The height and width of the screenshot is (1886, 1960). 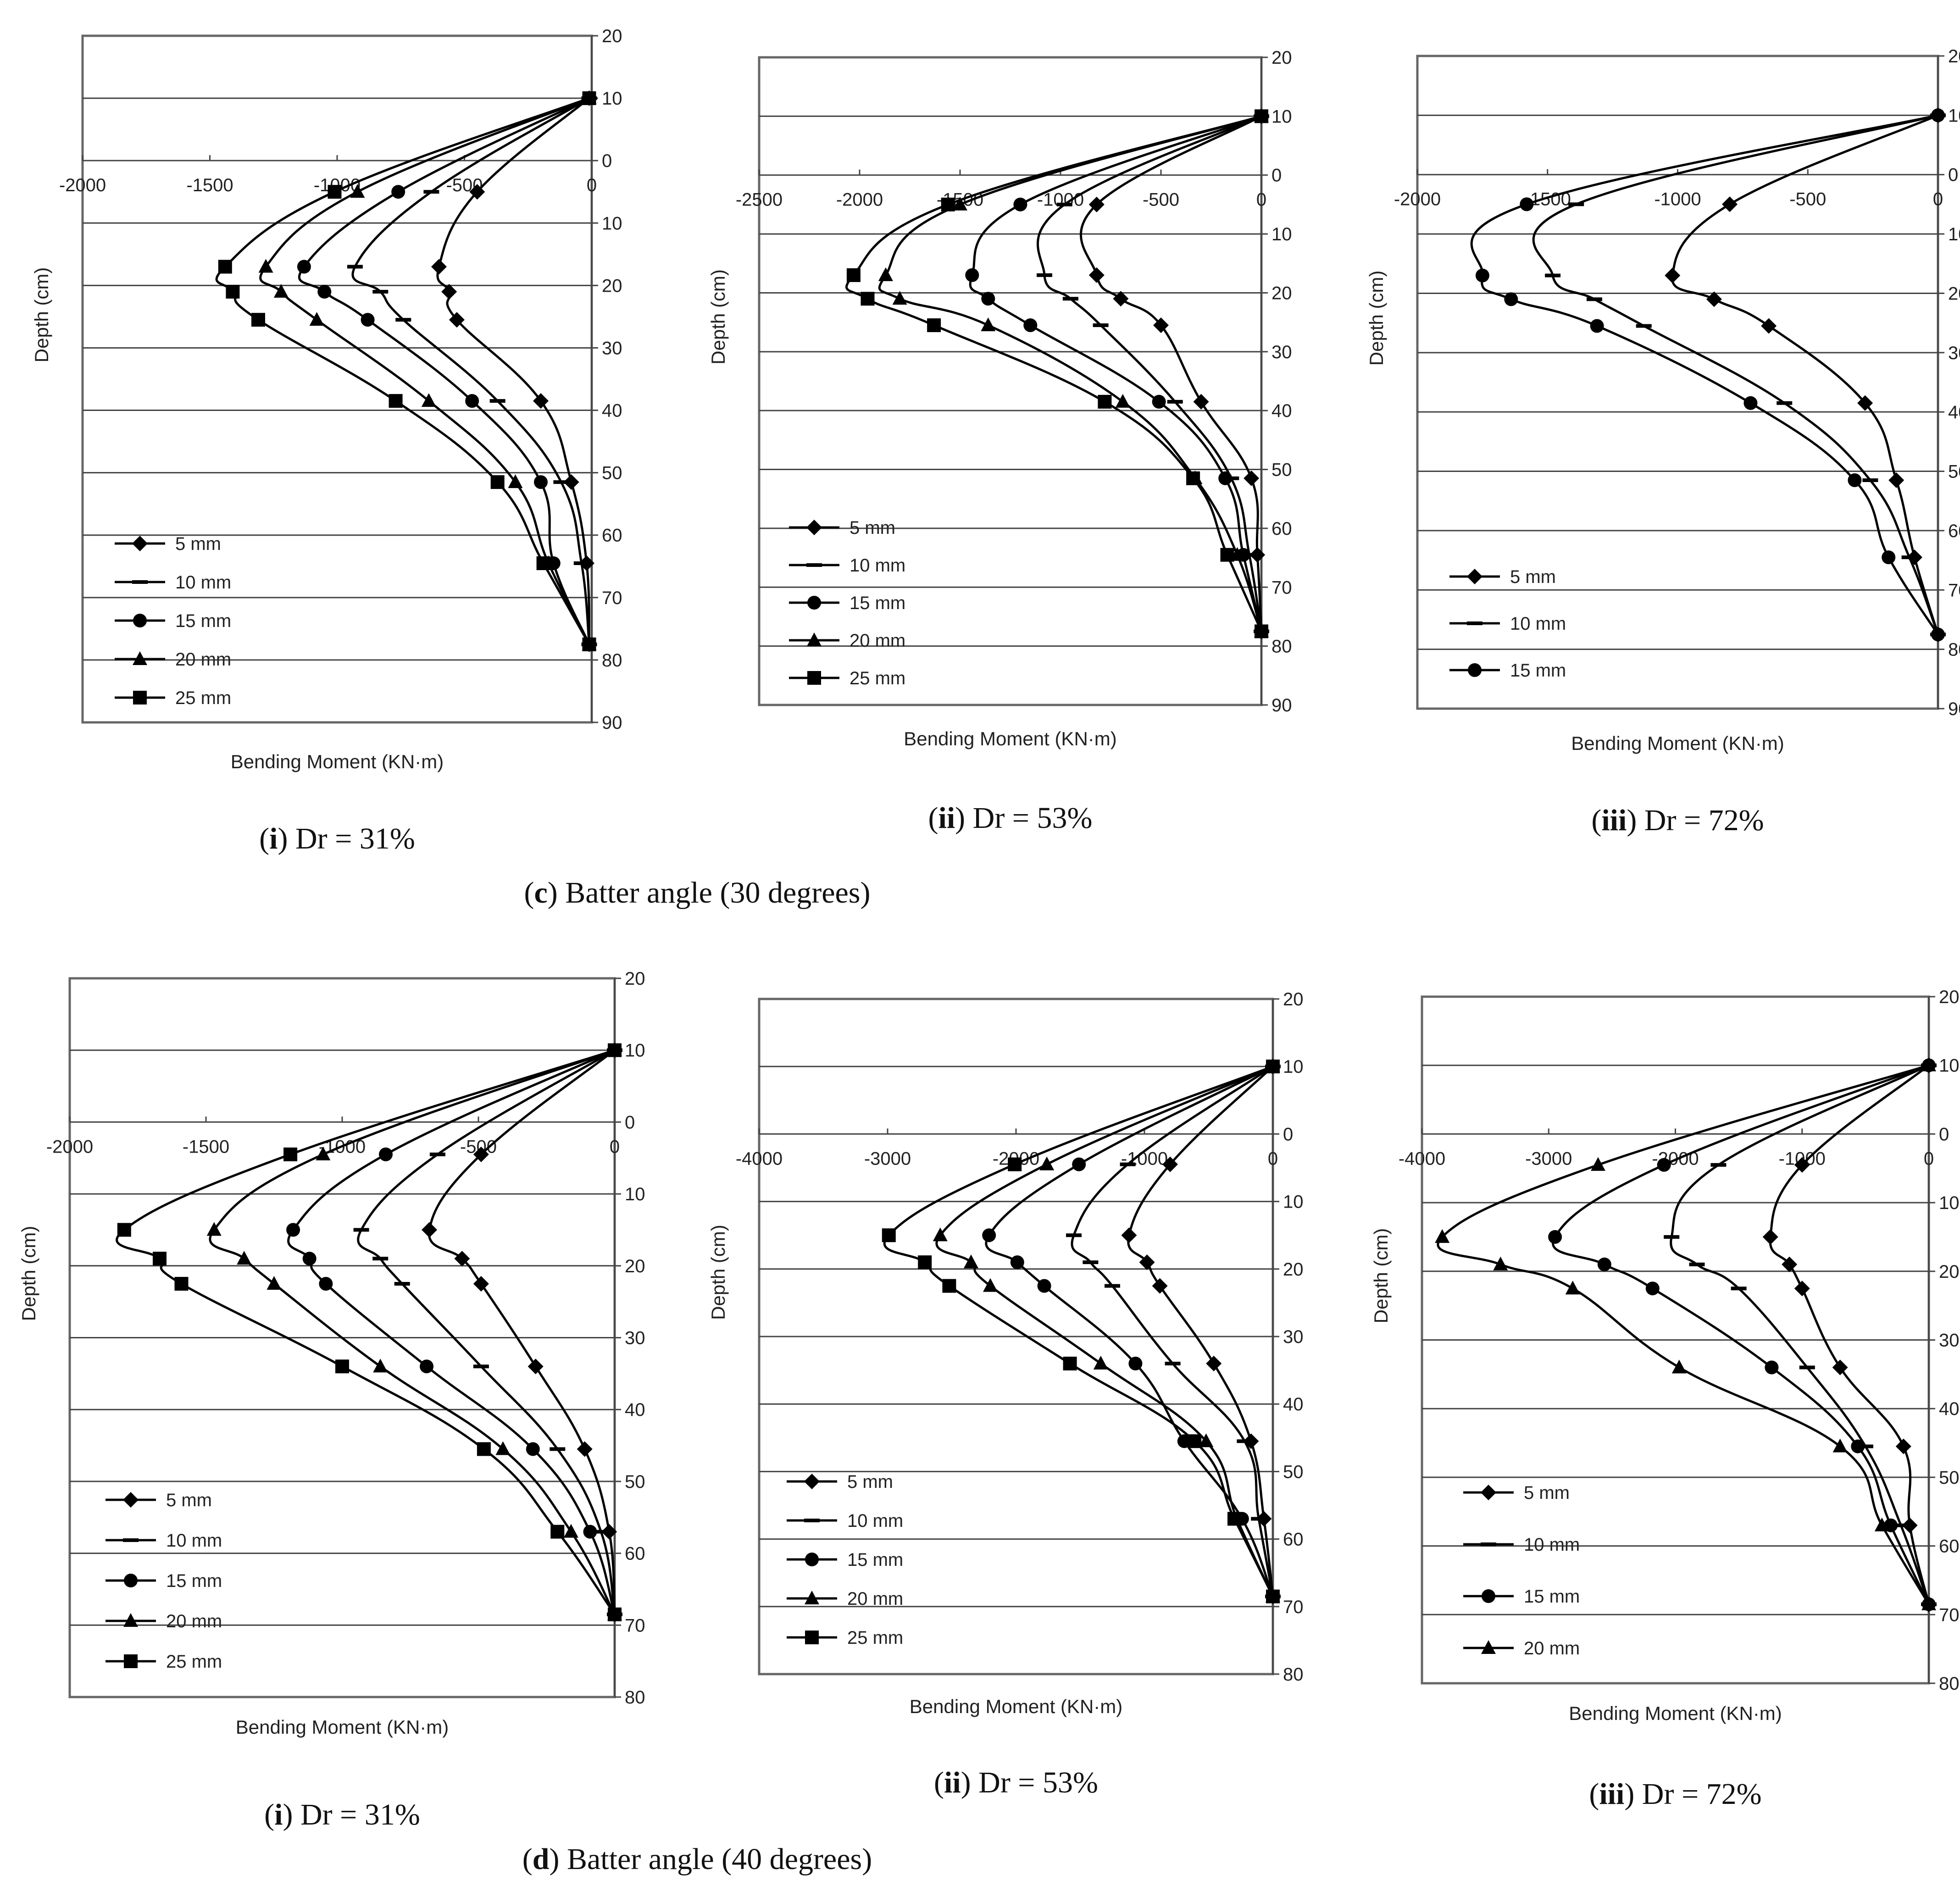 I want to click on legend-dash-marker, so click(x=814, y=565).